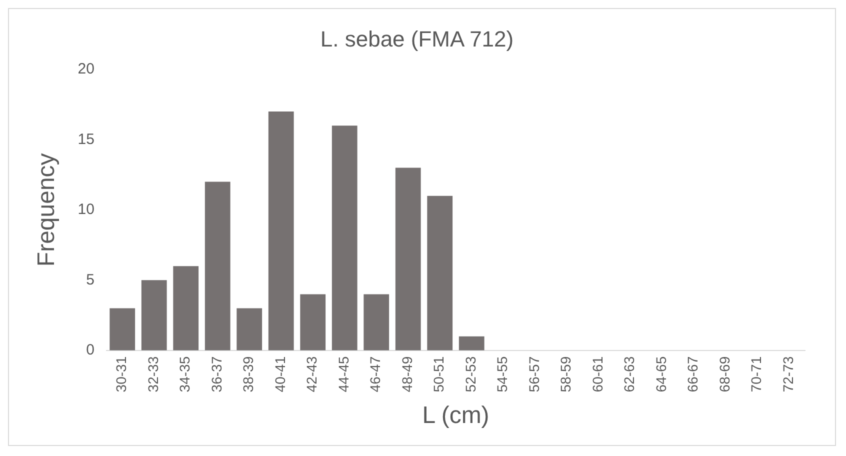 The image size is (846, 456). Describe the element at coordinates (216, 374) in the screenshot. I see `x-tick-label: 36-37` at that location.